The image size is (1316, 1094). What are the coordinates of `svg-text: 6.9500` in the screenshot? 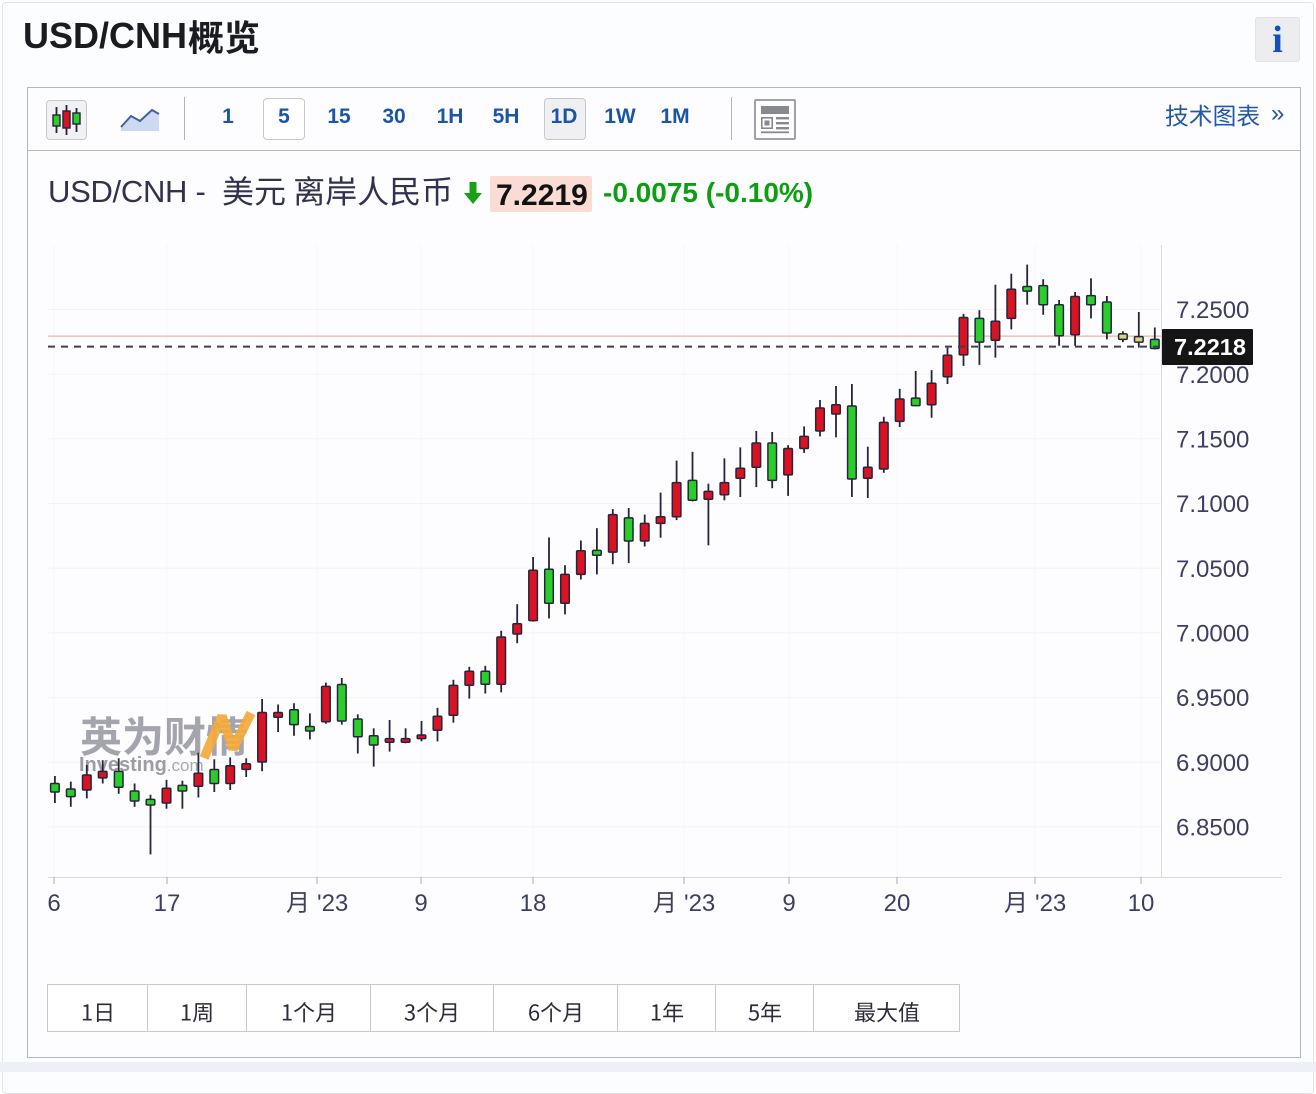 It's located at (1212, 698).